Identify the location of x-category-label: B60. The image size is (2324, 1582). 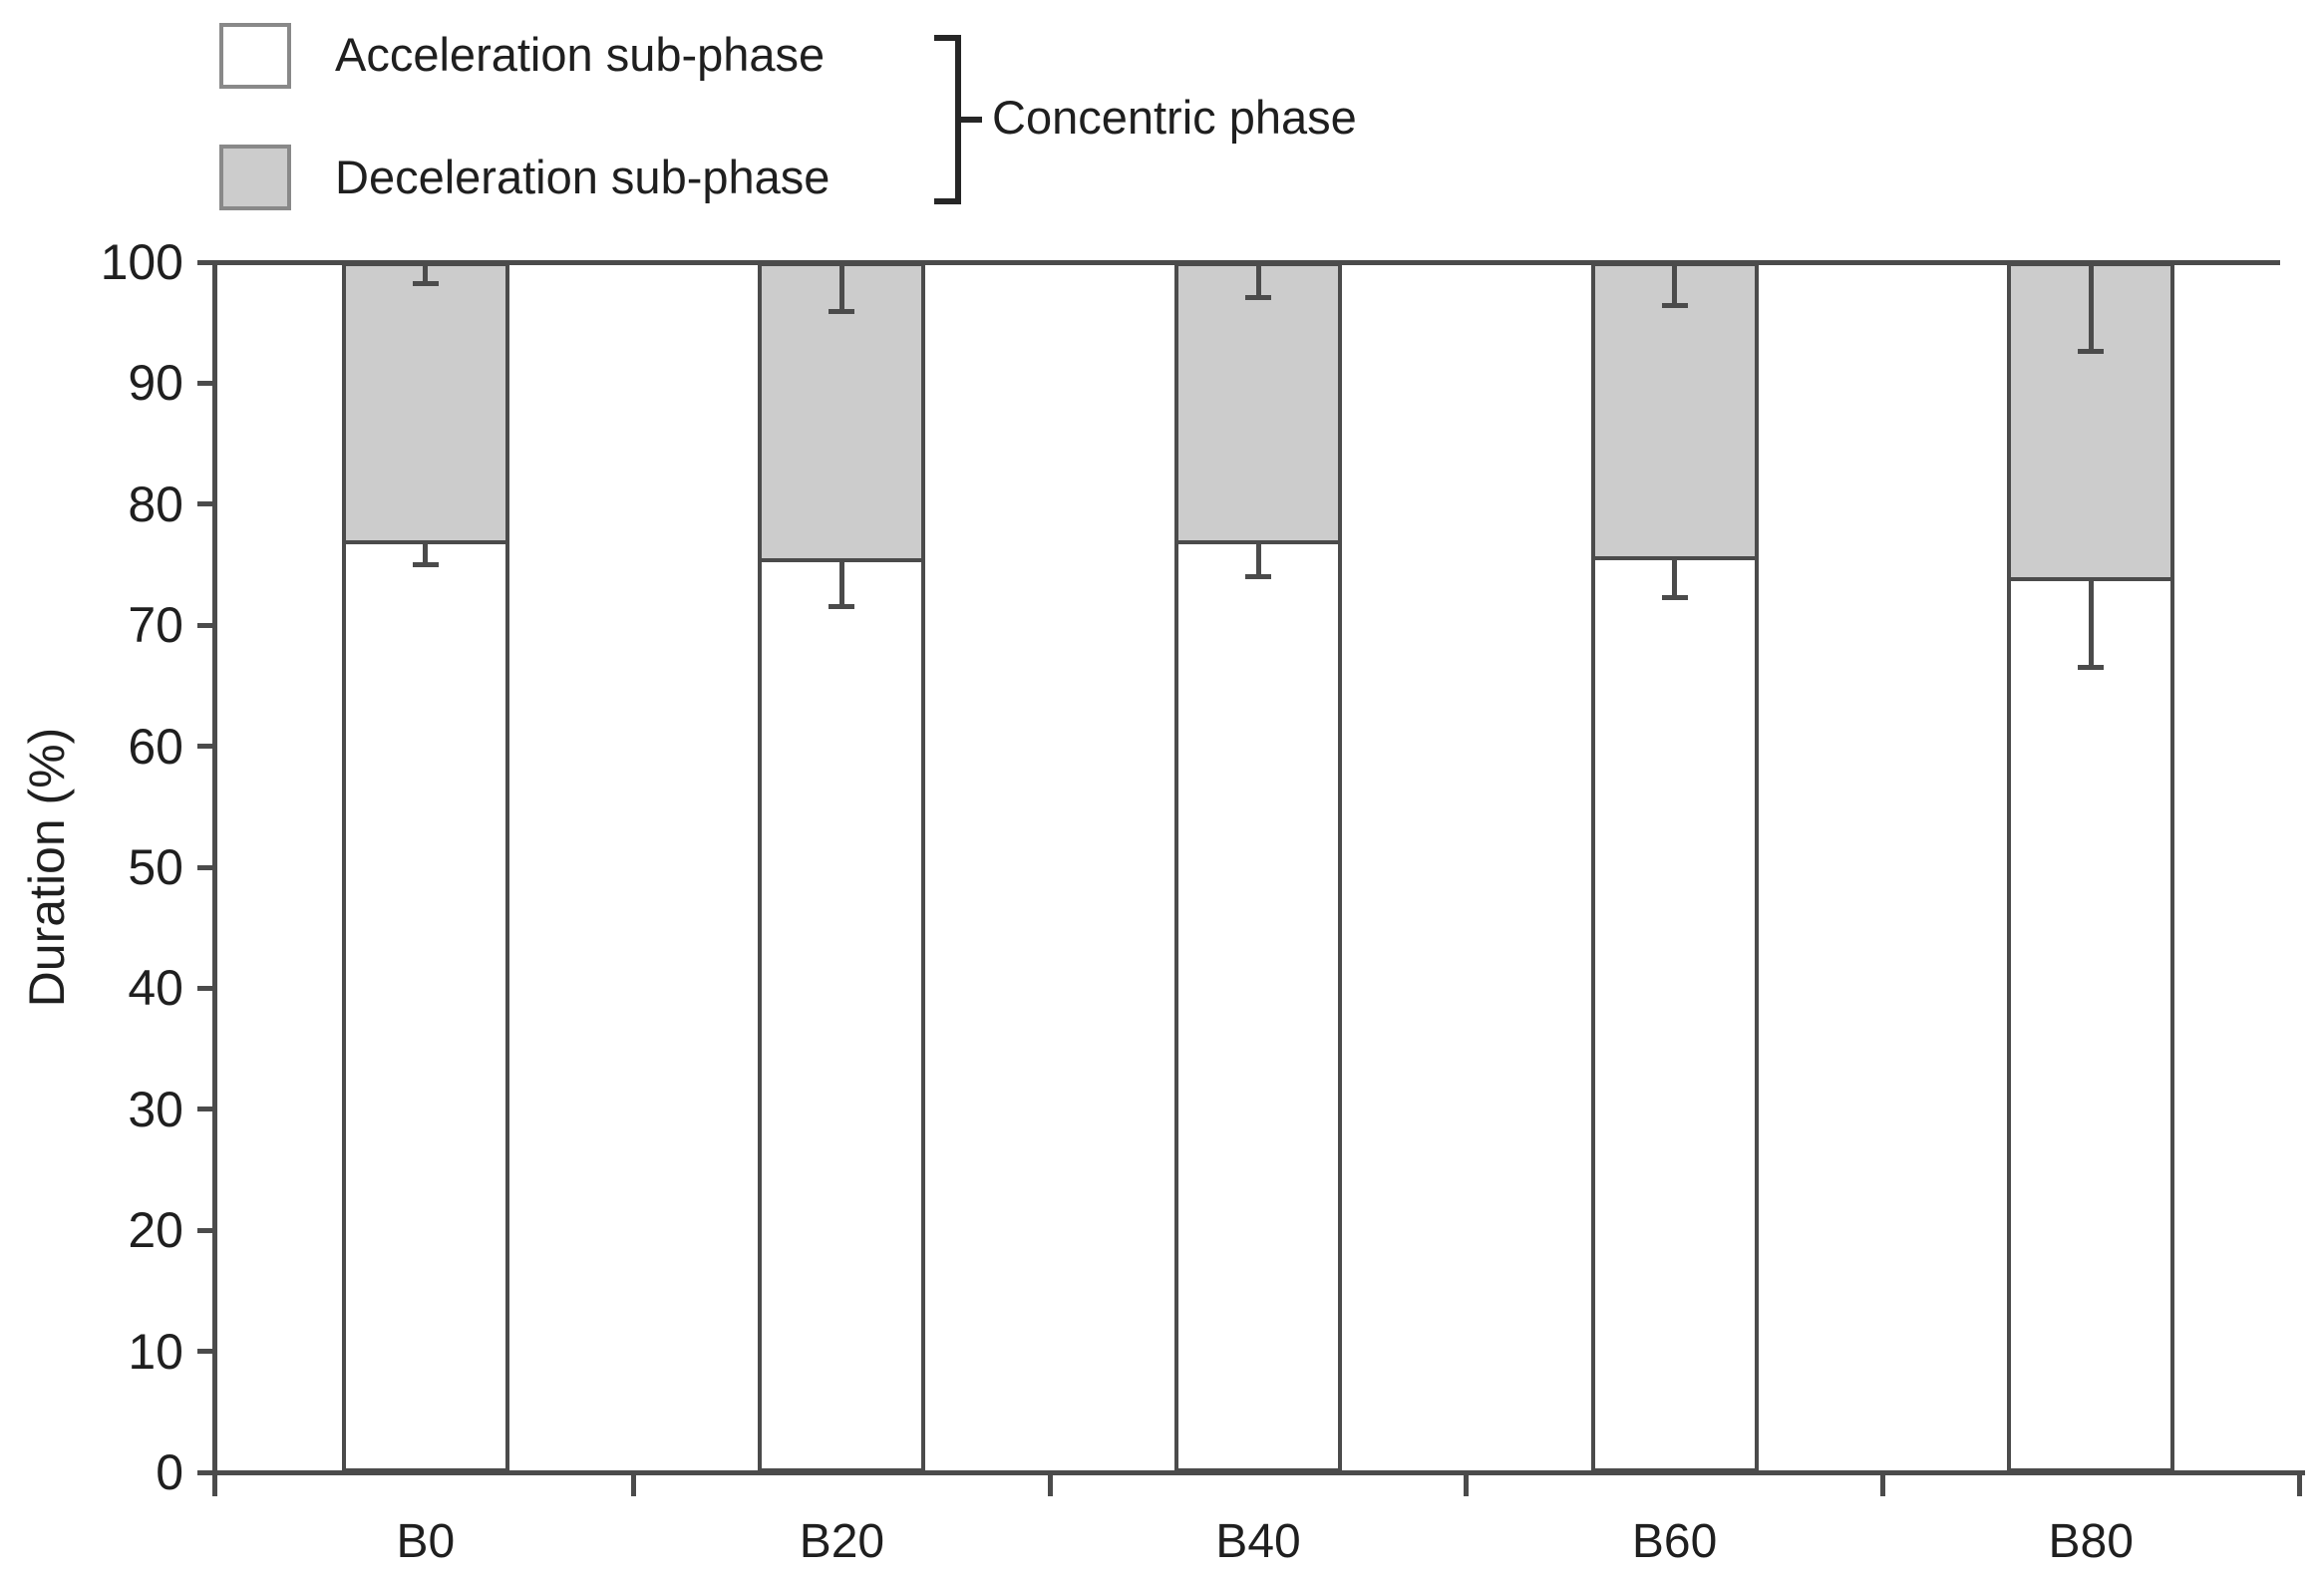
(1674, 1541).